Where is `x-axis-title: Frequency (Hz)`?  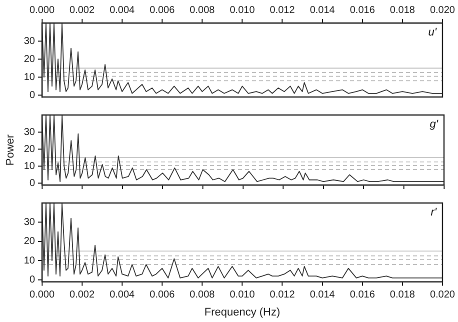
x-axis-title: Frequency (Hz) is located at coordinates (242, 312).